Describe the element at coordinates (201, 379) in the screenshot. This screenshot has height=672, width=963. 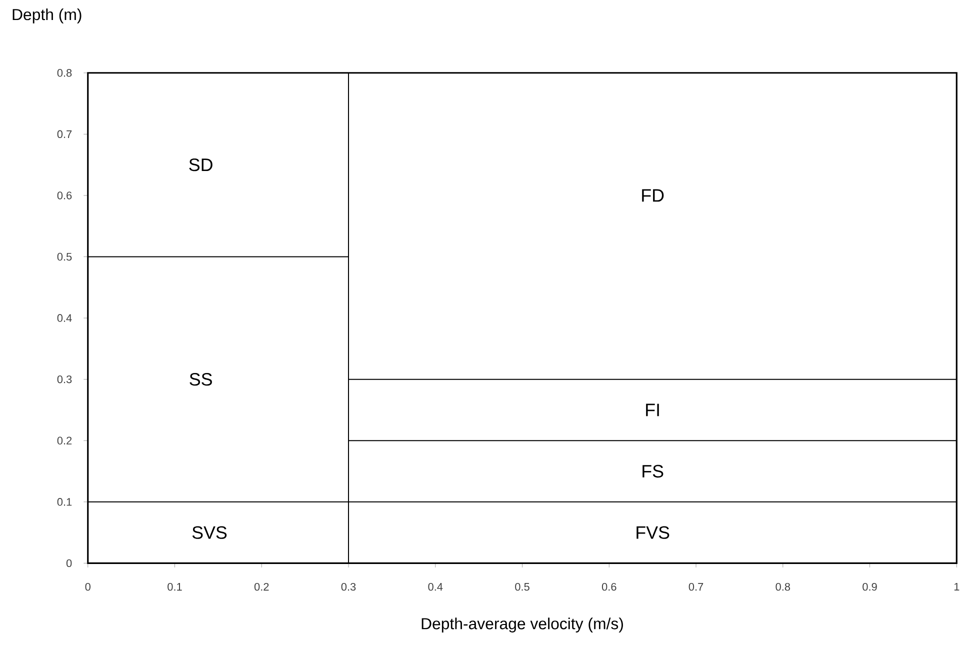
I see `annotation: SS` at that location.